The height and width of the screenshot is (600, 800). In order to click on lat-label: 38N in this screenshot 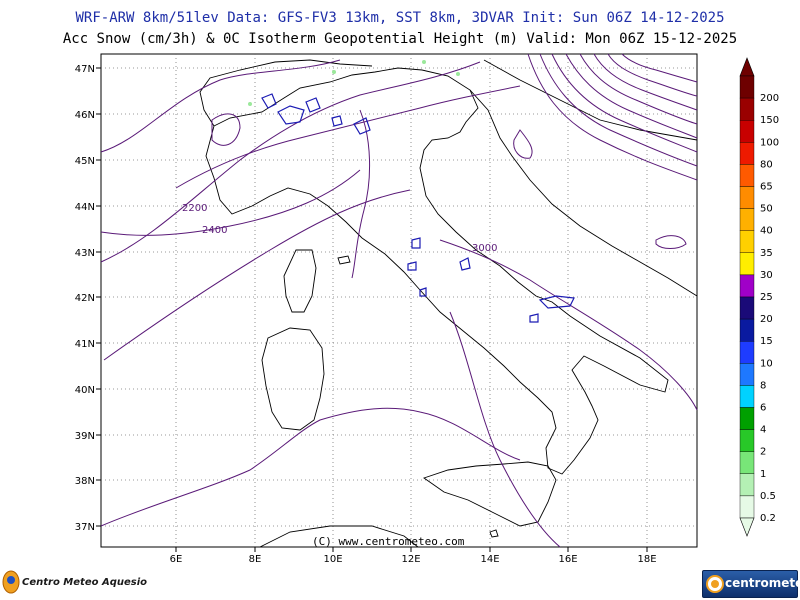, I will do `click(85, 481)`.